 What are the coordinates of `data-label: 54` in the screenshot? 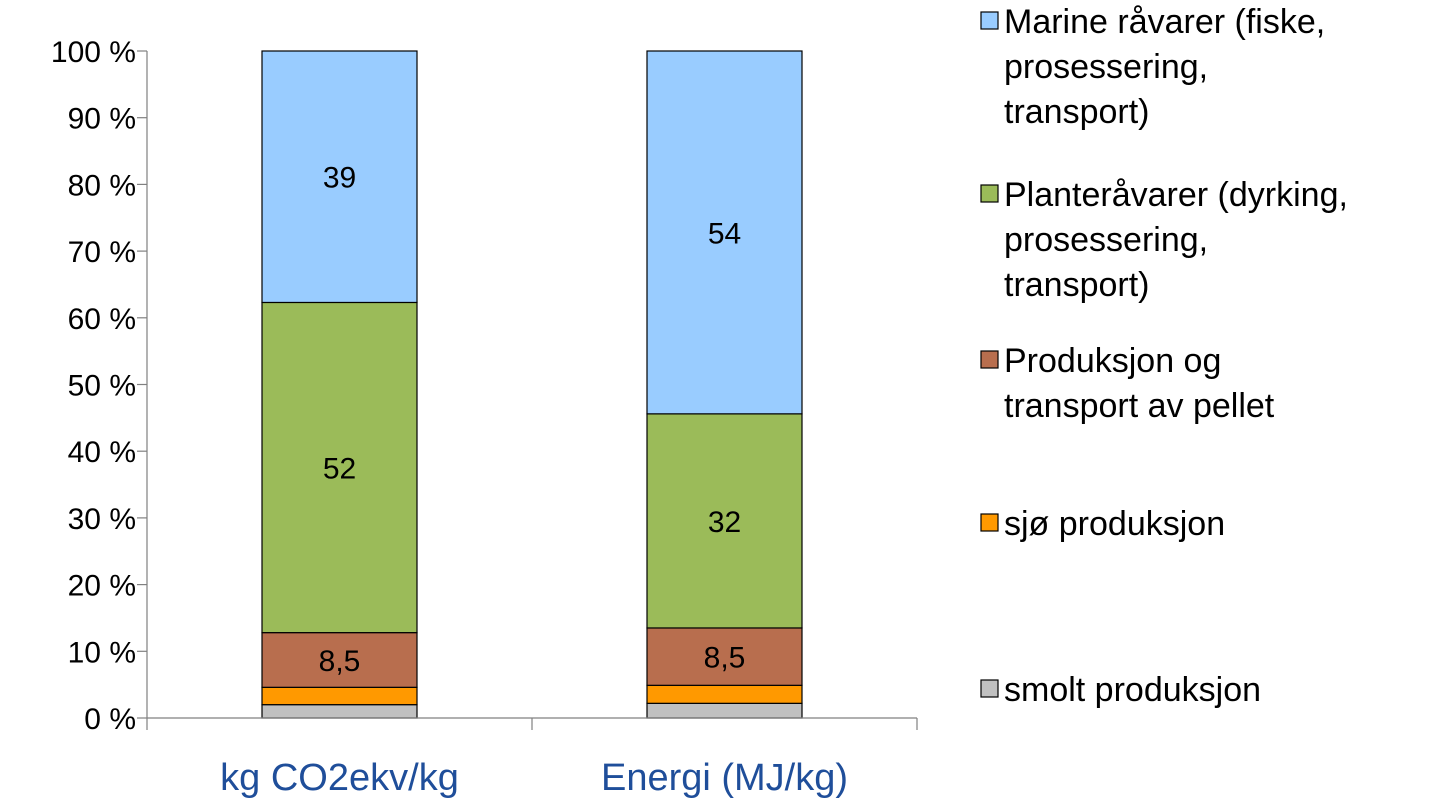 It's located at (724, 233).